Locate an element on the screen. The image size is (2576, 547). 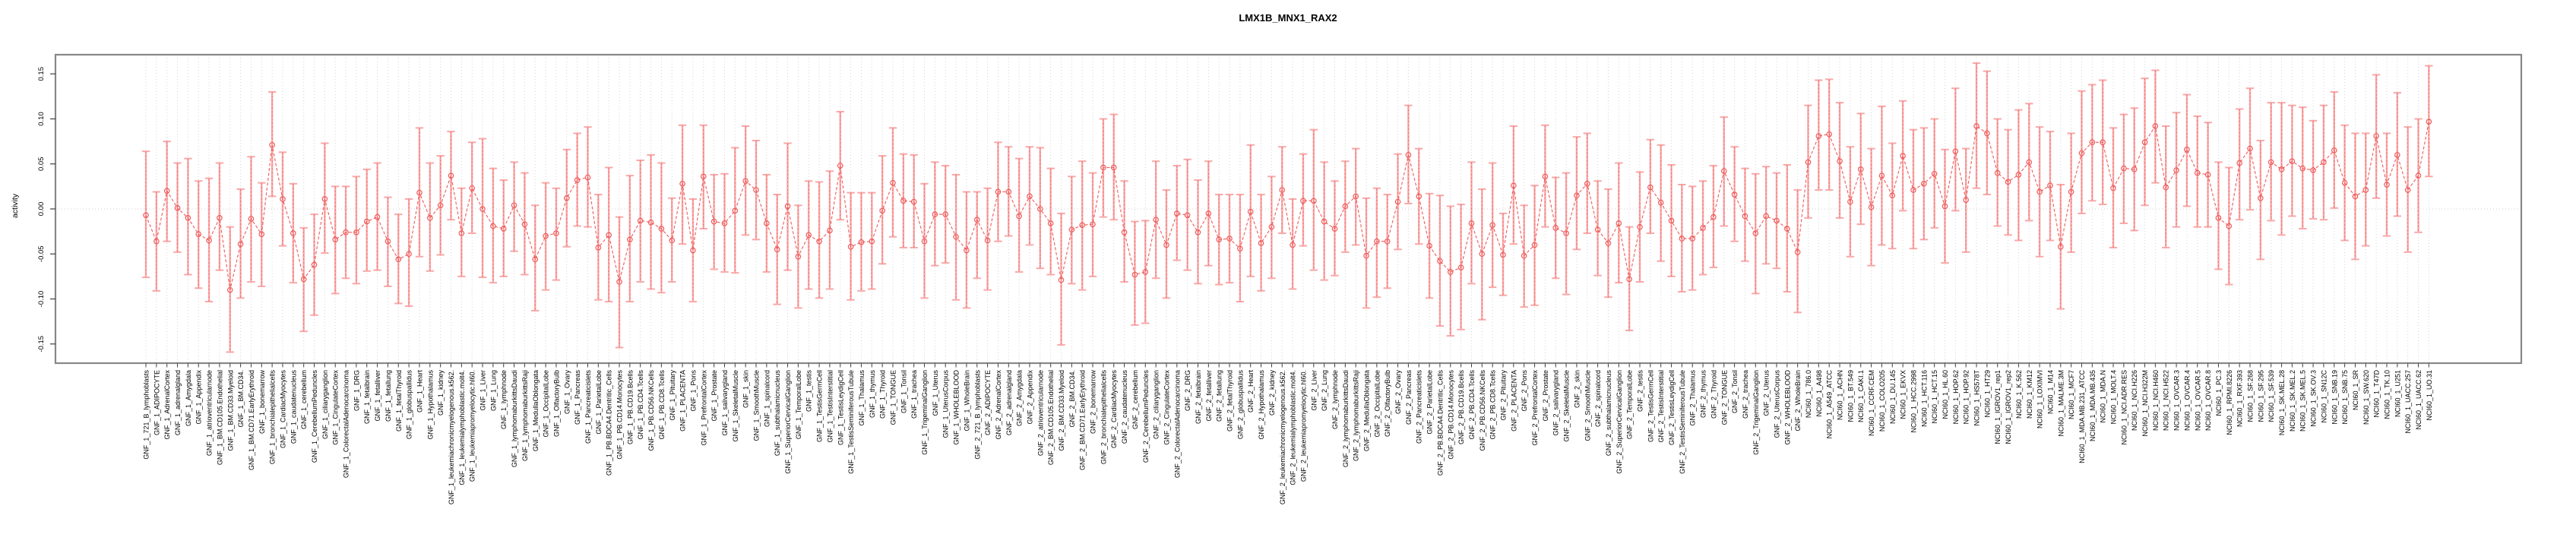
x-tick-label: GNF_2_PrefrontalCortex is located at coordinates (1535, 408).